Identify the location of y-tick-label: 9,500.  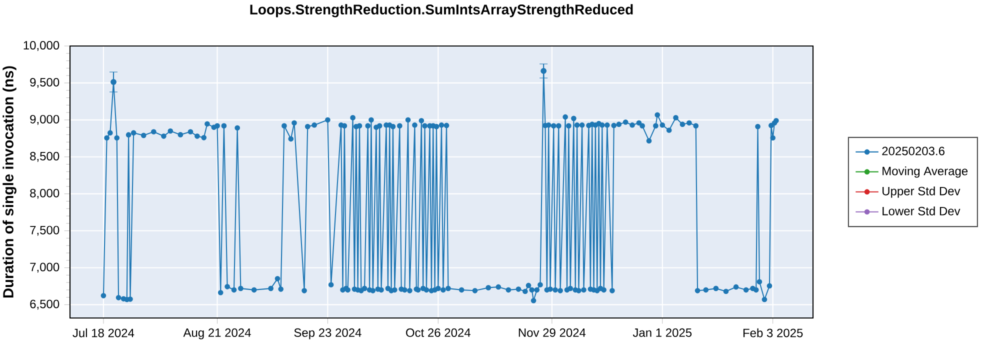
(45, 83).